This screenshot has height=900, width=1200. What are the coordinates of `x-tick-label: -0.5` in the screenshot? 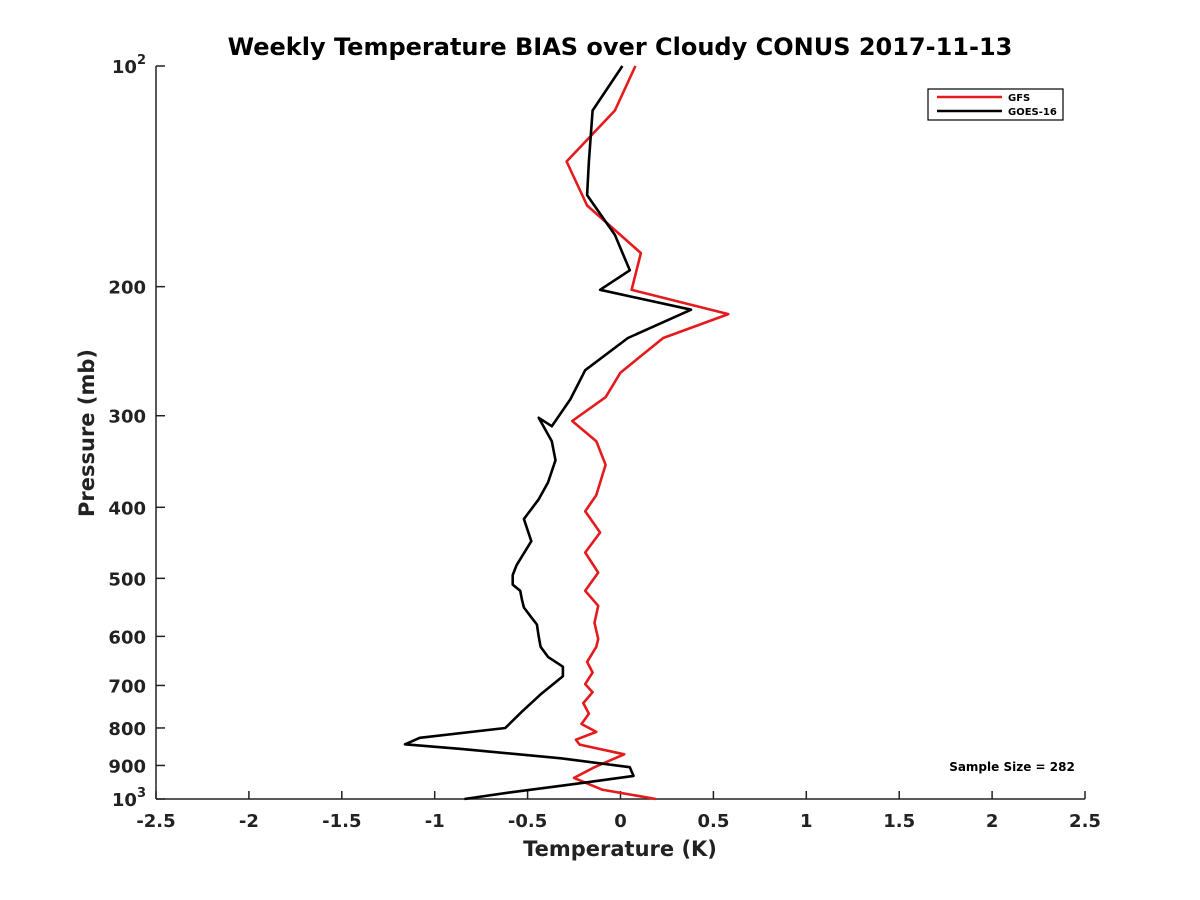 It's located at (527, 821).